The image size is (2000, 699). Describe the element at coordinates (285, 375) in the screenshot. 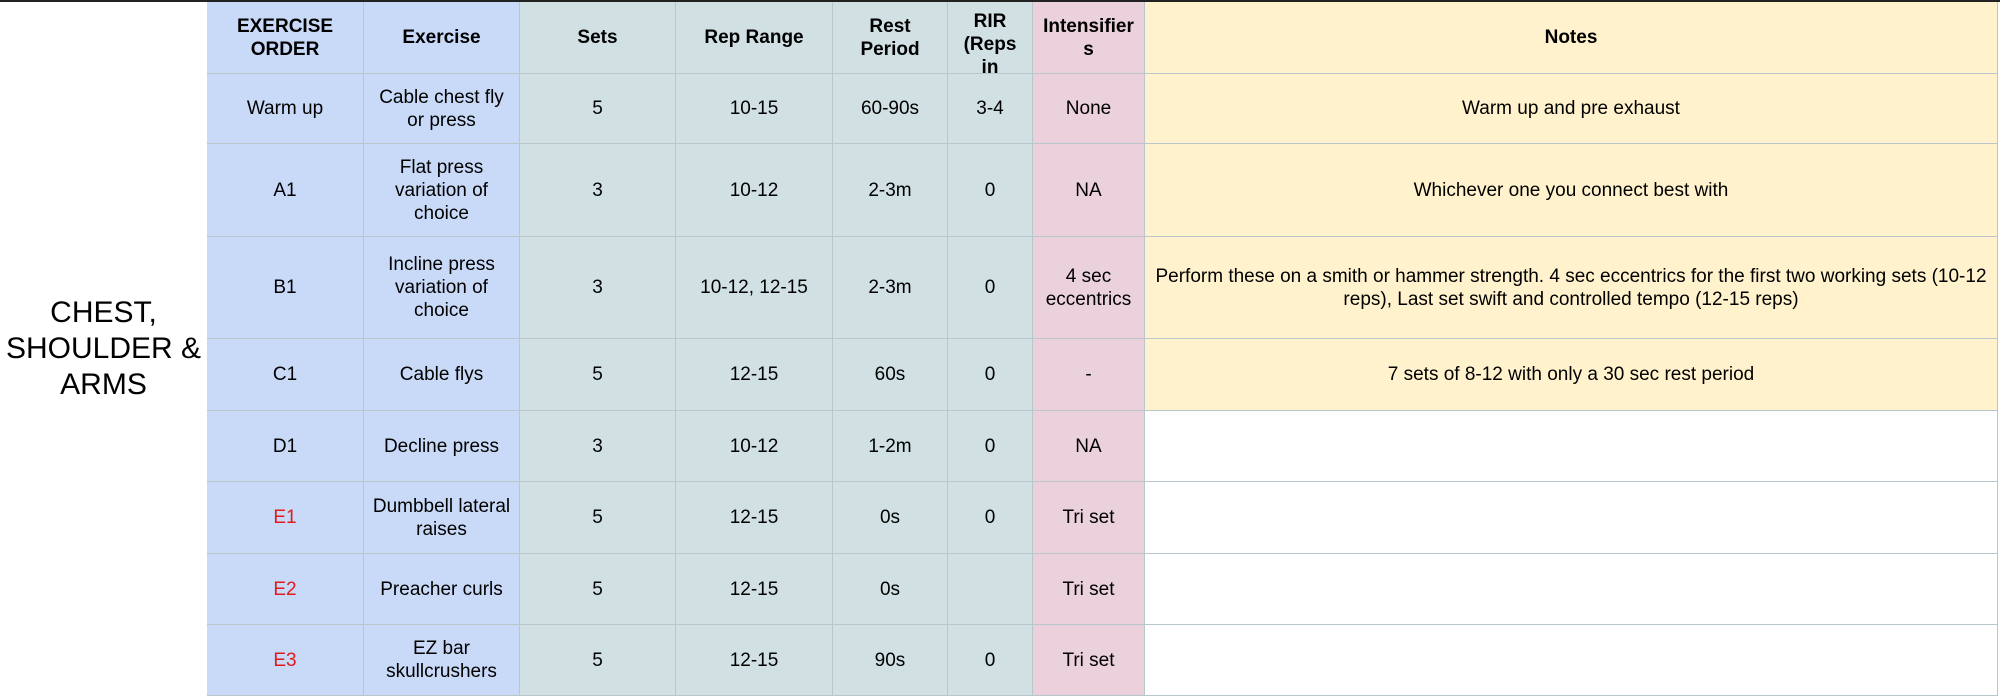

I see `order-cell: C1` at that location.